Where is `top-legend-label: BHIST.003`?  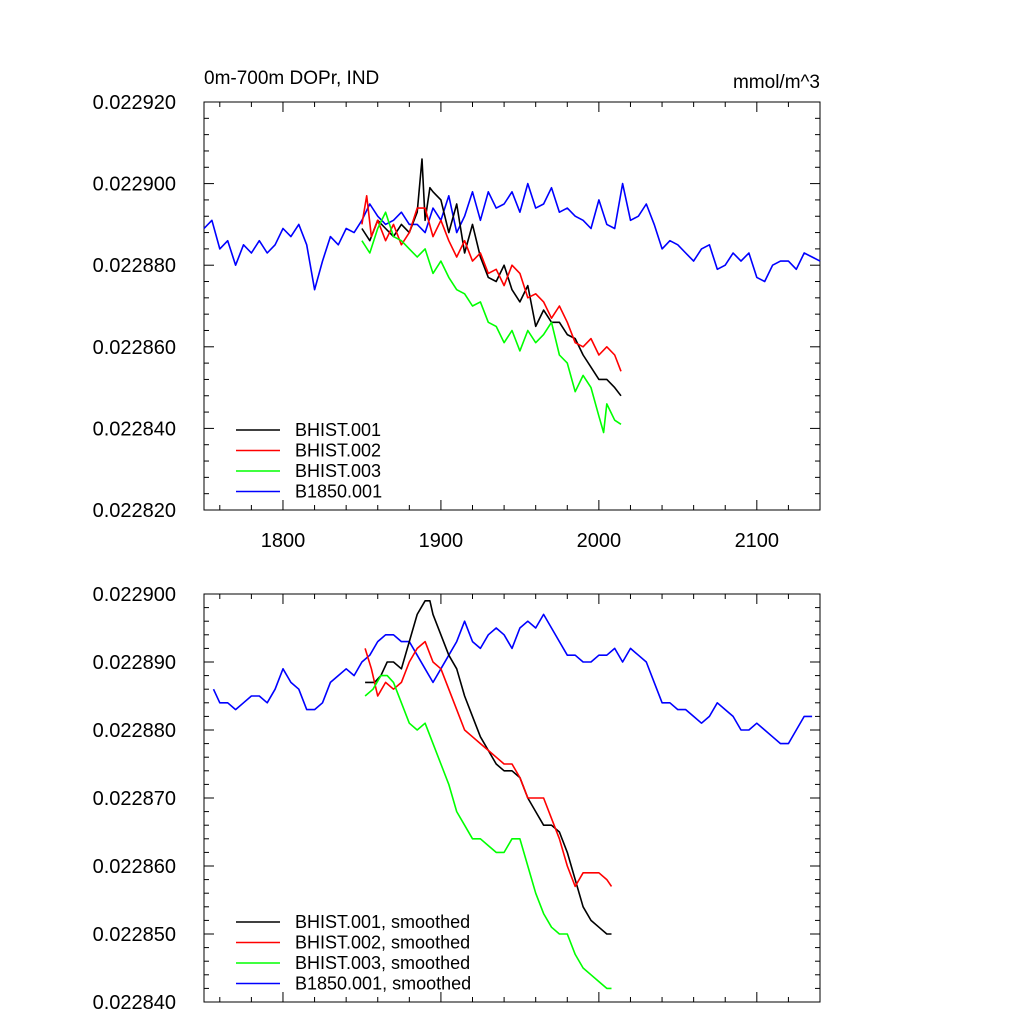 top-legend-label: BHIST.003 is located at coordinates (338, 471).